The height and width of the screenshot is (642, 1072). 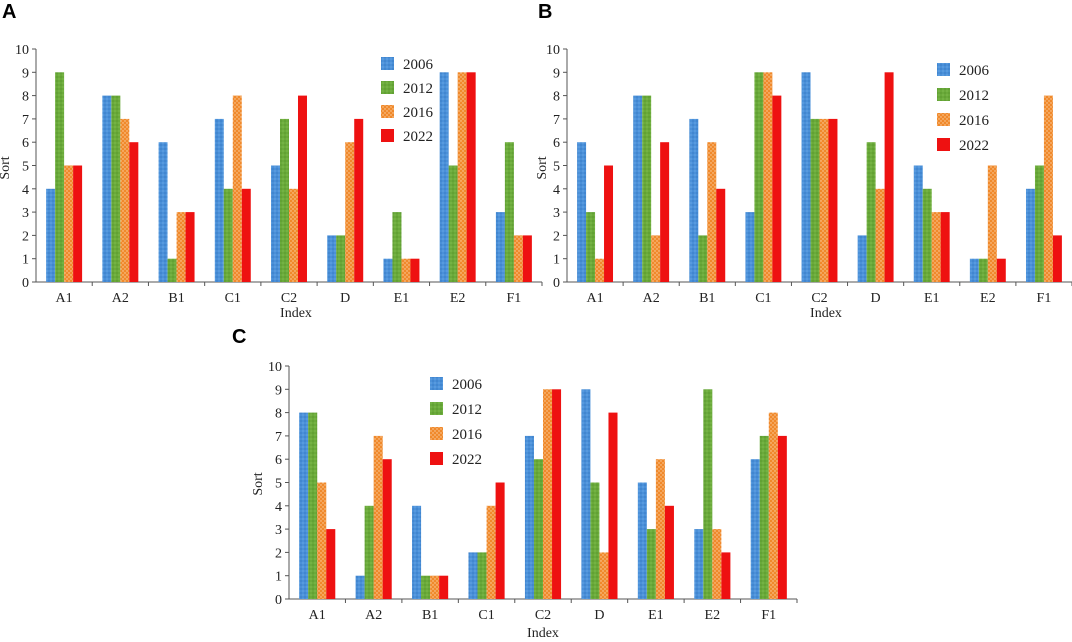 What do you see at coordinates (64, 298) in the screenshot?
I see `x-tick-label: A1` at bounding box center [64, 298].